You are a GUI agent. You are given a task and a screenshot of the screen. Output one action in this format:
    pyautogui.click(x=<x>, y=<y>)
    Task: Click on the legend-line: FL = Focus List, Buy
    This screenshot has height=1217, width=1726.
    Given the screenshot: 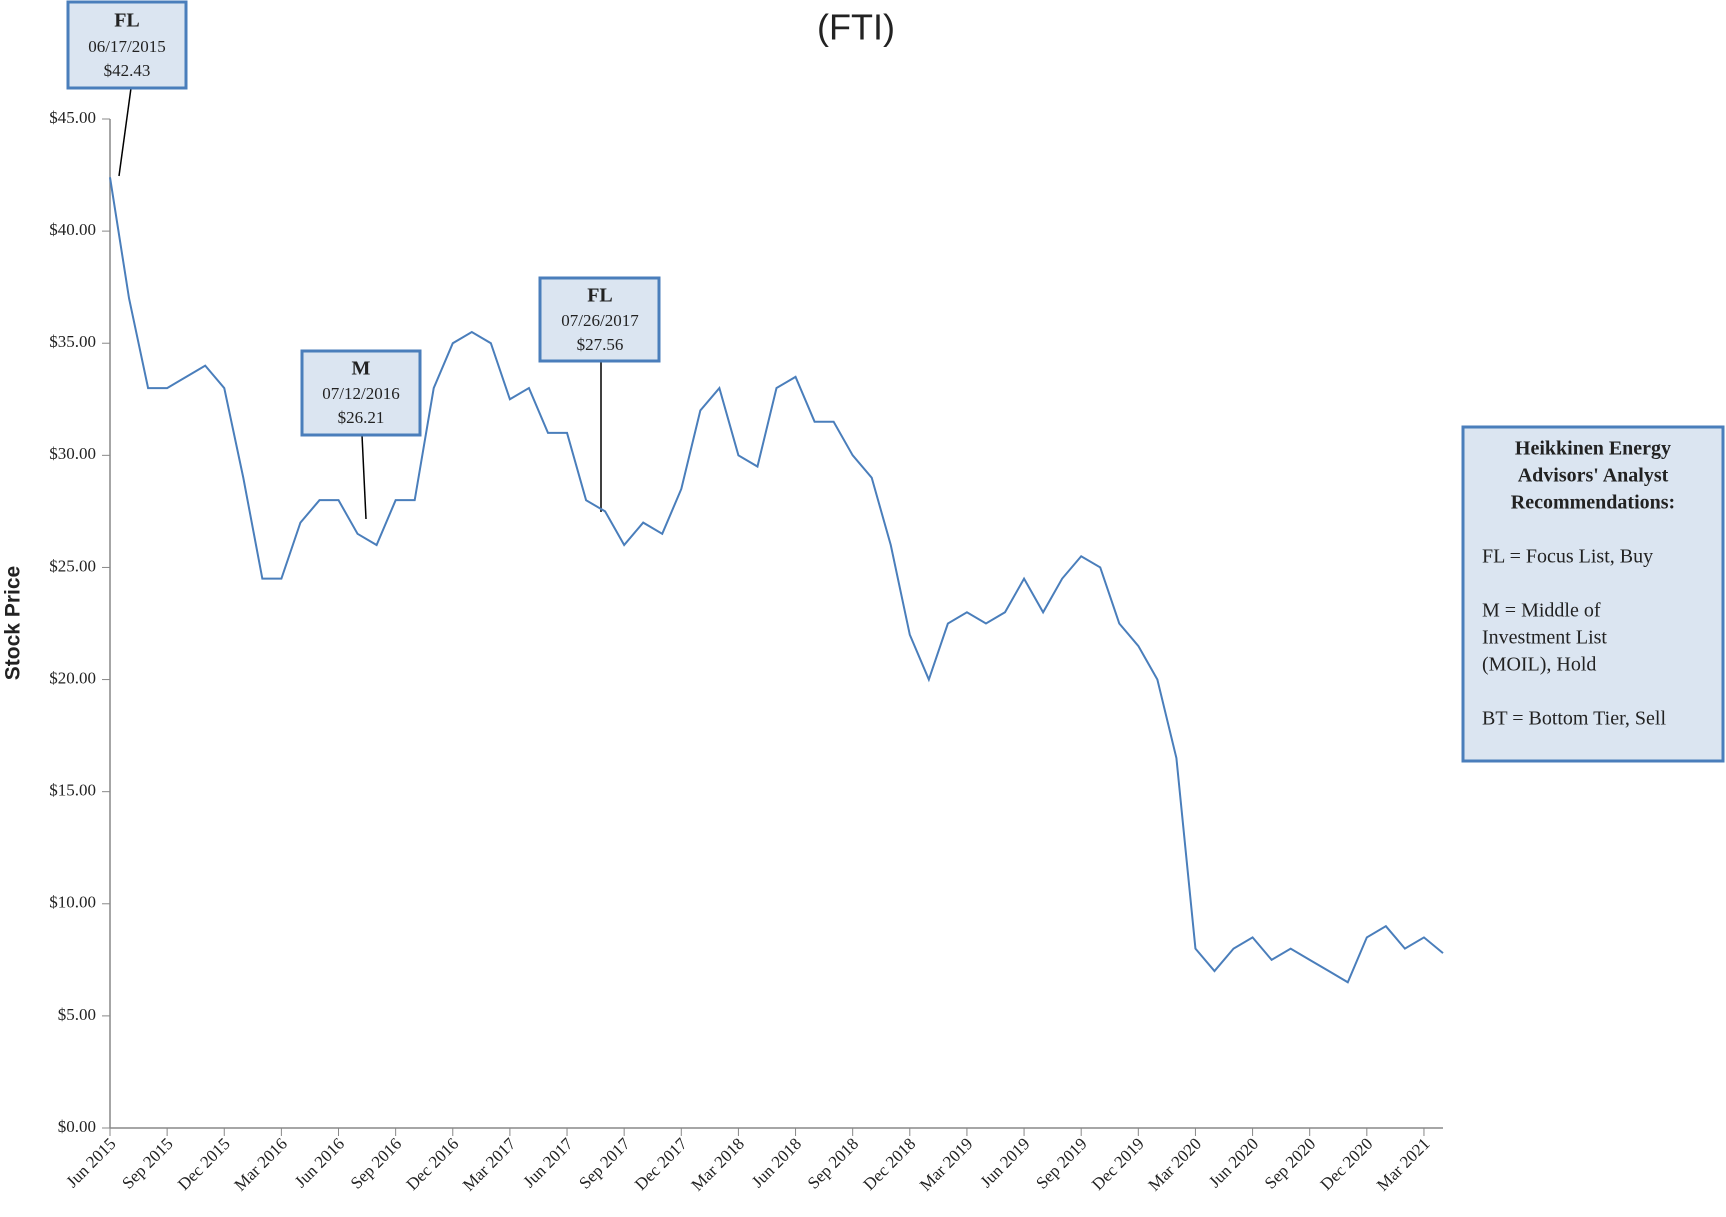 What is the action you would take?
    pyautogui.click(x=1567, y=557)
    